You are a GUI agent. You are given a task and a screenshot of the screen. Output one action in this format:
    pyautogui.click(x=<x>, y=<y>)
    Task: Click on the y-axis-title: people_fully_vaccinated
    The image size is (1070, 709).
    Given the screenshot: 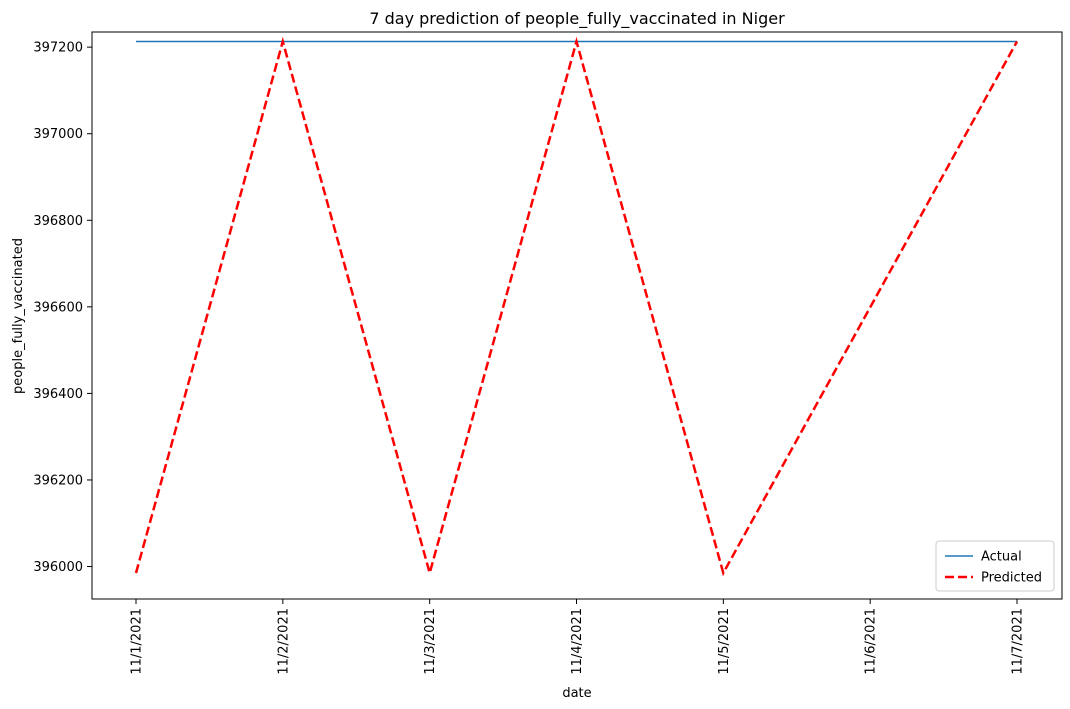 What is the action you would take?
    pyautogui.click(x=18, y=316)
    